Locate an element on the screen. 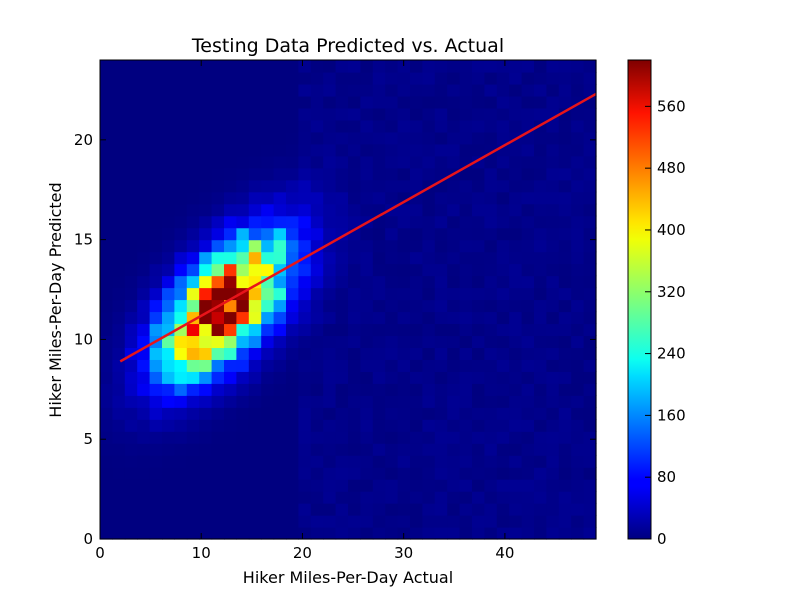  x-tick-label: 10 is located at coordinates (201, 553).